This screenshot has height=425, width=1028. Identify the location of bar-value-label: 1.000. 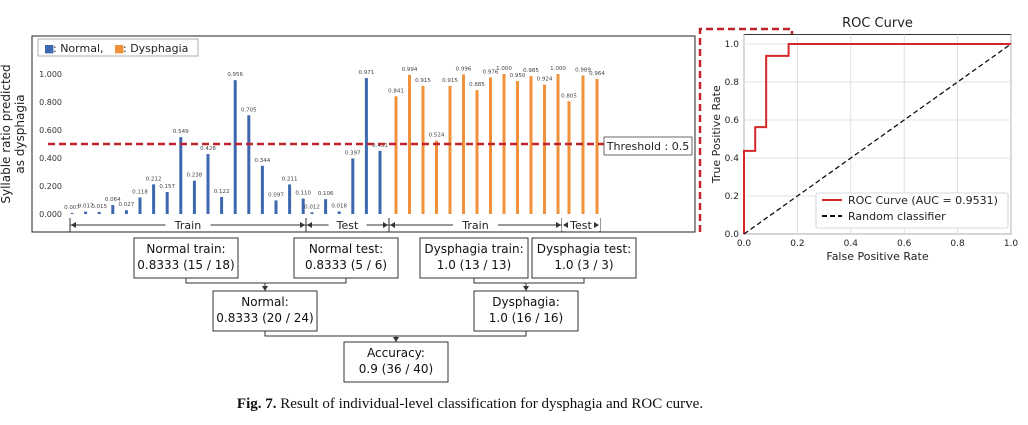
(558, 69).